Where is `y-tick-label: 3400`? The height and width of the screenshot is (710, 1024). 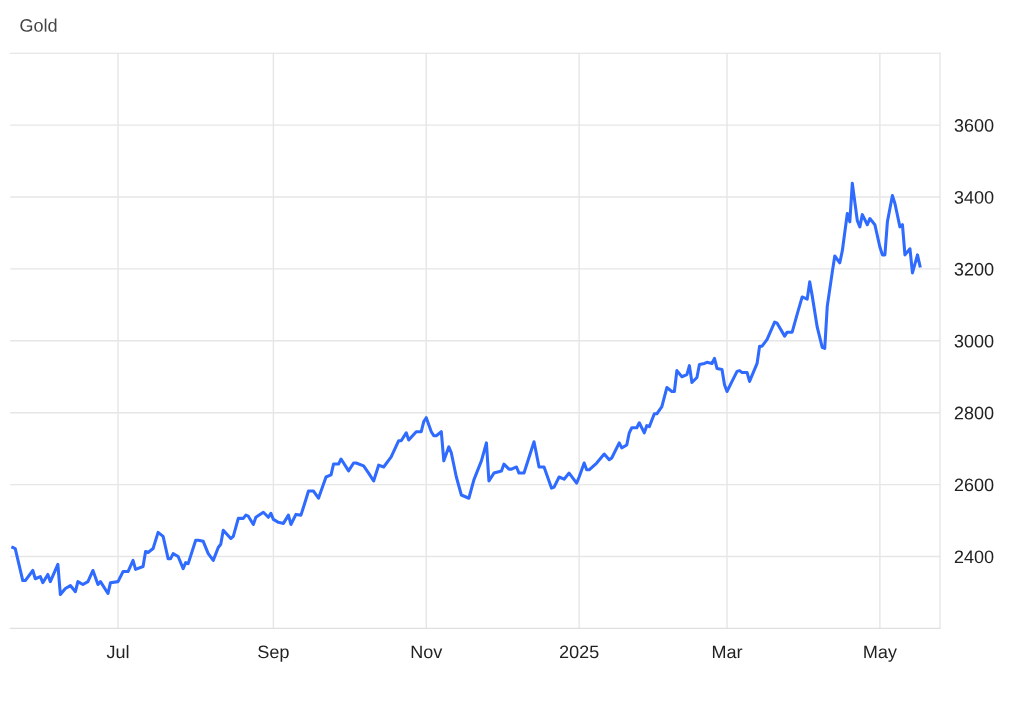
y-tick-label: 3400 is located at coordinates (974, 197).